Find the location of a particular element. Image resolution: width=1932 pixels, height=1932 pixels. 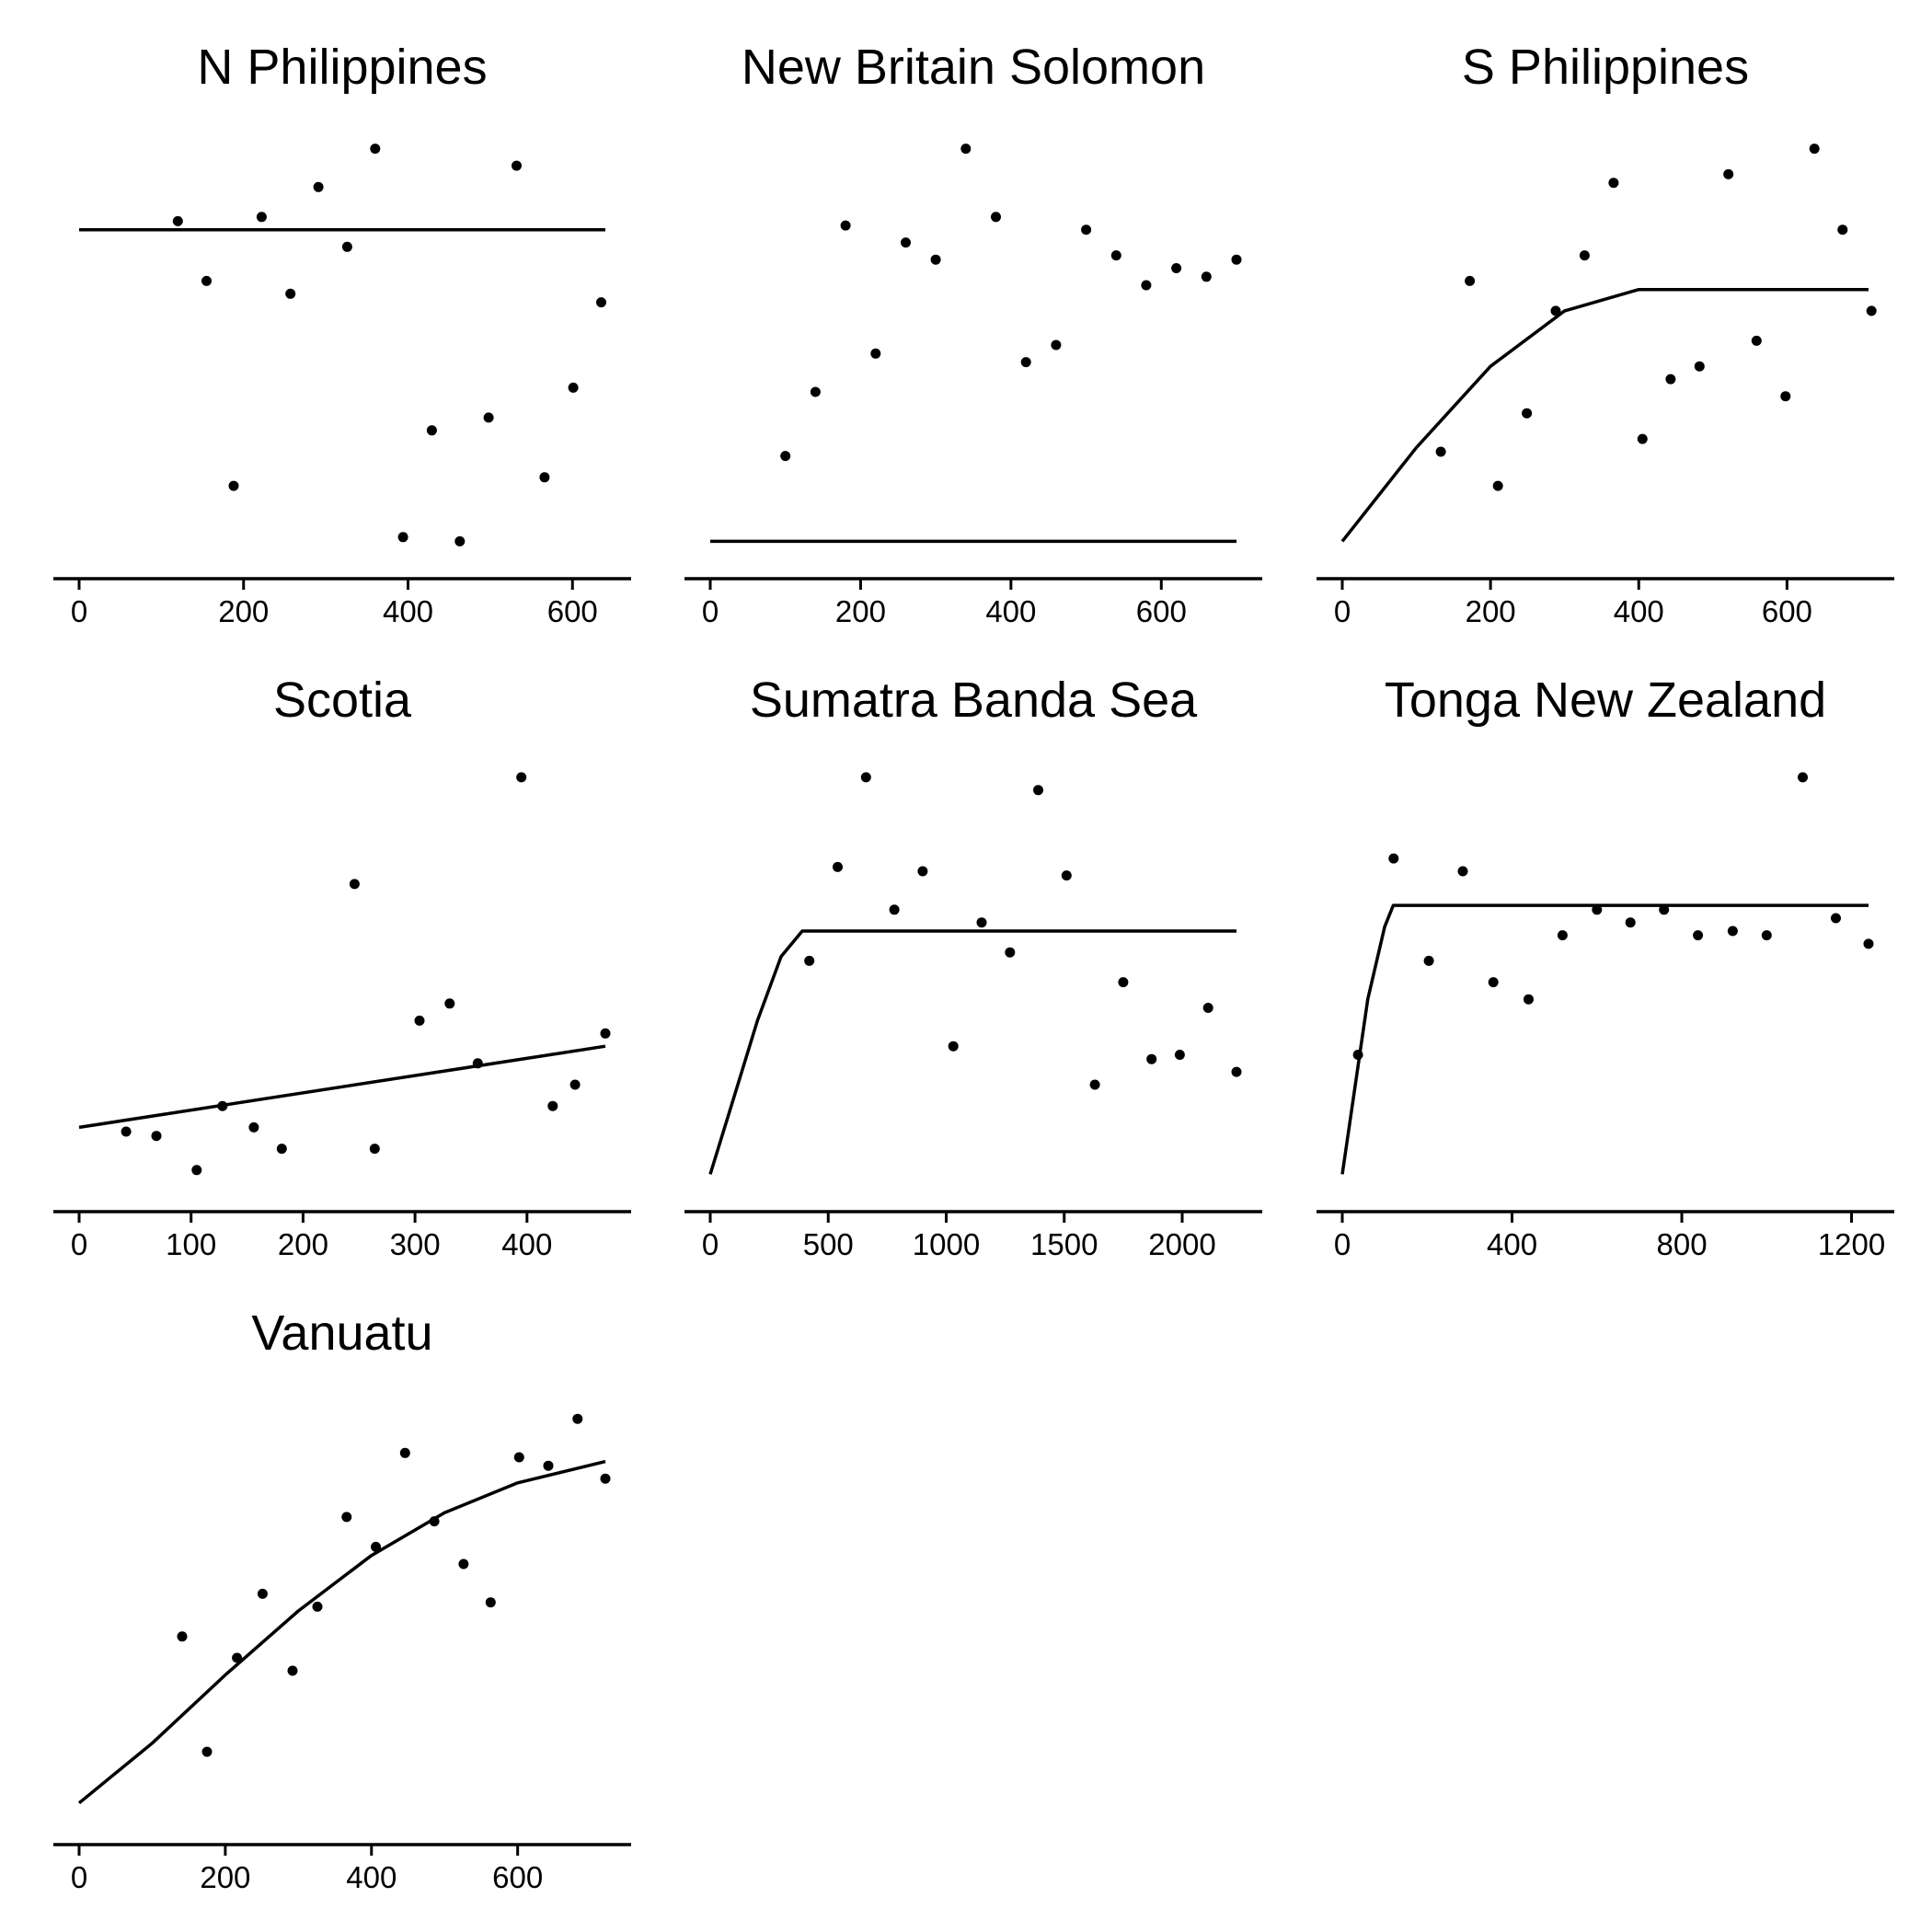

x-tick-label: 2000 is located at coordinates (1181, 1244).